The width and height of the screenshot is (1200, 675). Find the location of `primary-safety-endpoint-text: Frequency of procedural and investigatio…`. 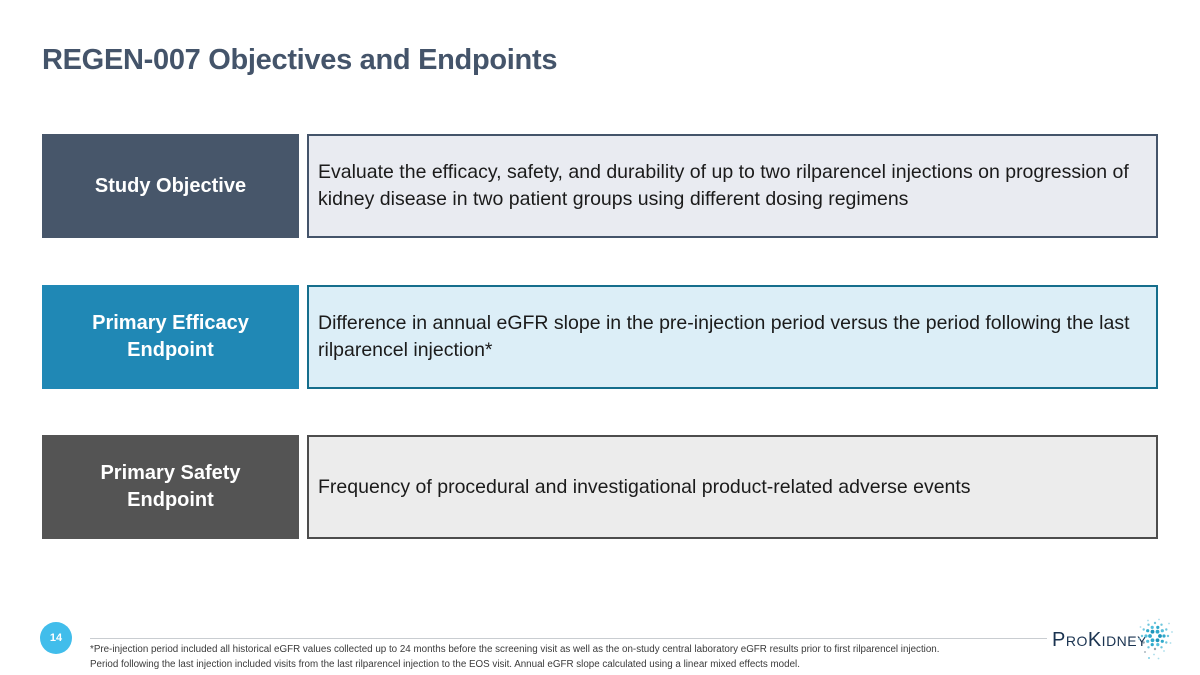

primary-safety-endpoint-text: Frequency of procedural and investigatio… is located at coordinates (732, 487).